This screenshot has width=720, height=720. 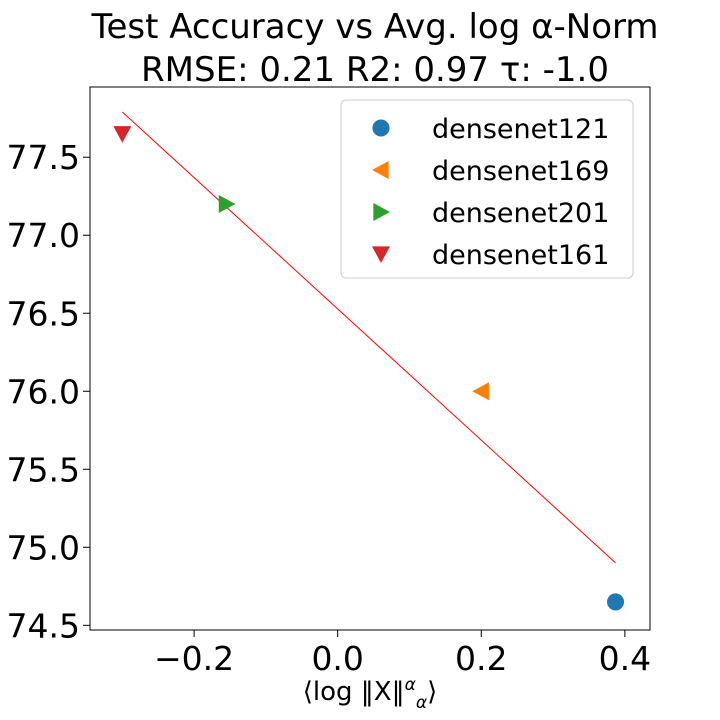 I want to click on x-tick-label: 0.2, so click(x=481, y=658).